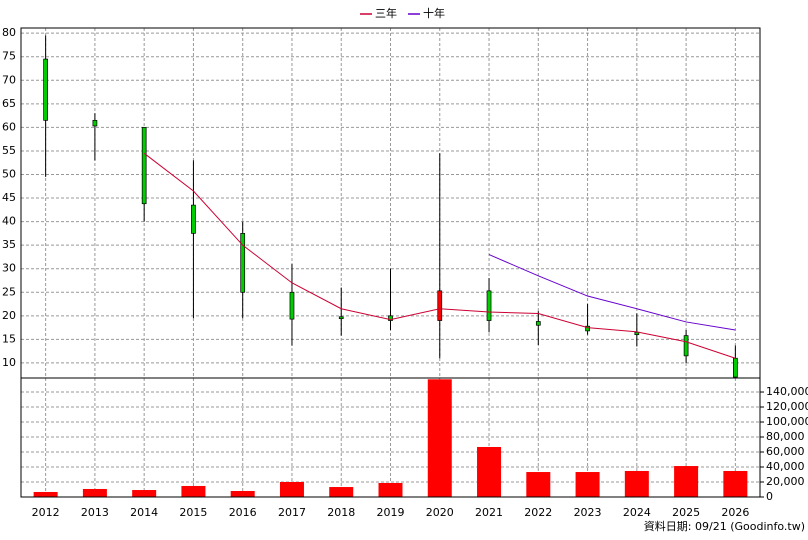 The width and height of the screenshot is (808, 540). Describe the element at coordinates (9, 126) in the screenshot. I see `y-tick-label: 60` at that location.